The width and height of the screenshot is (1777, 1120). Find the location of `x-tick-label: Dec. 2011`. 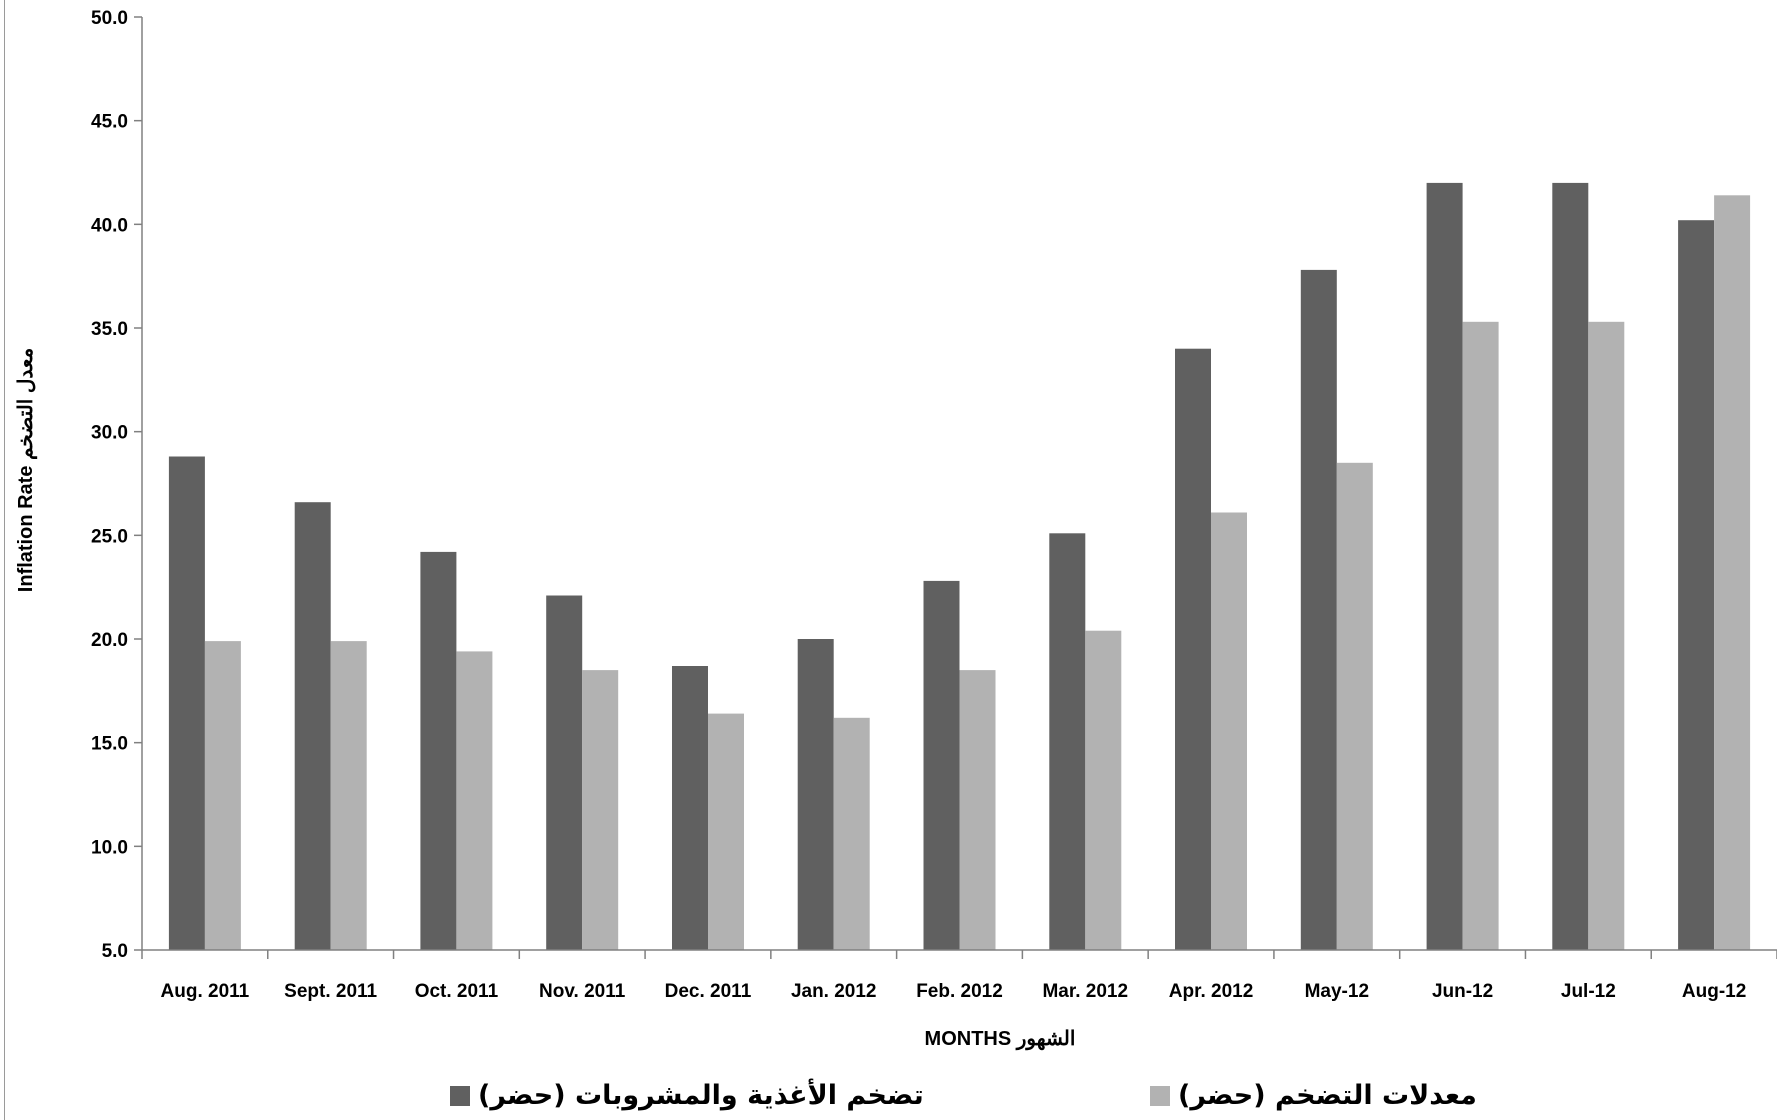

x-tick-label: Dec. 2011 is located at coordinates (708, 991).